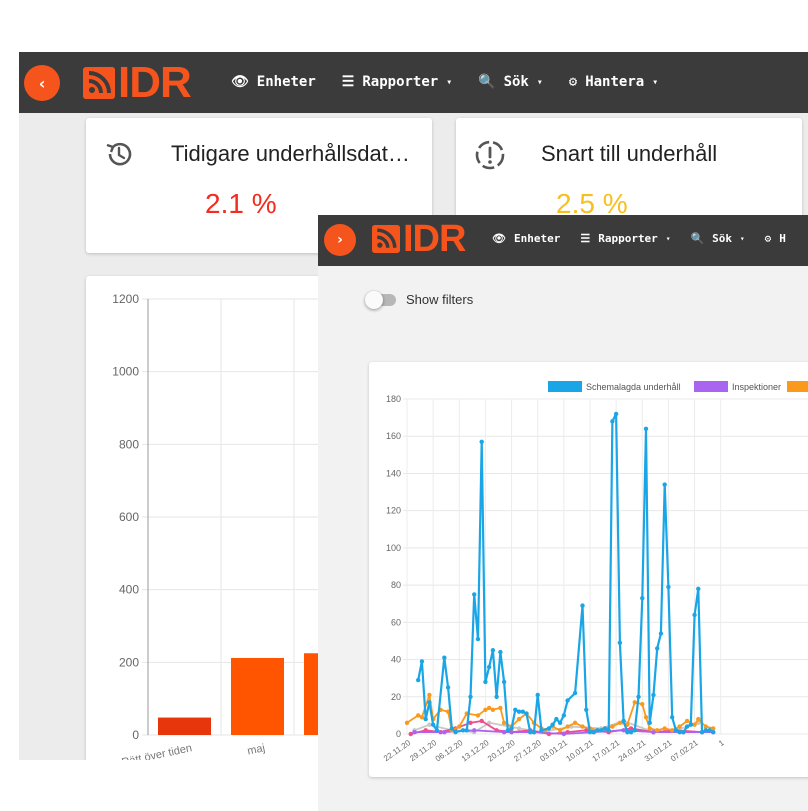 This screenshot has width=808, height=811. What do you see at coordinates (756, 387) in the screenshot?
I see `legend-label: Inspektioner` at bounding box center [756, 387].